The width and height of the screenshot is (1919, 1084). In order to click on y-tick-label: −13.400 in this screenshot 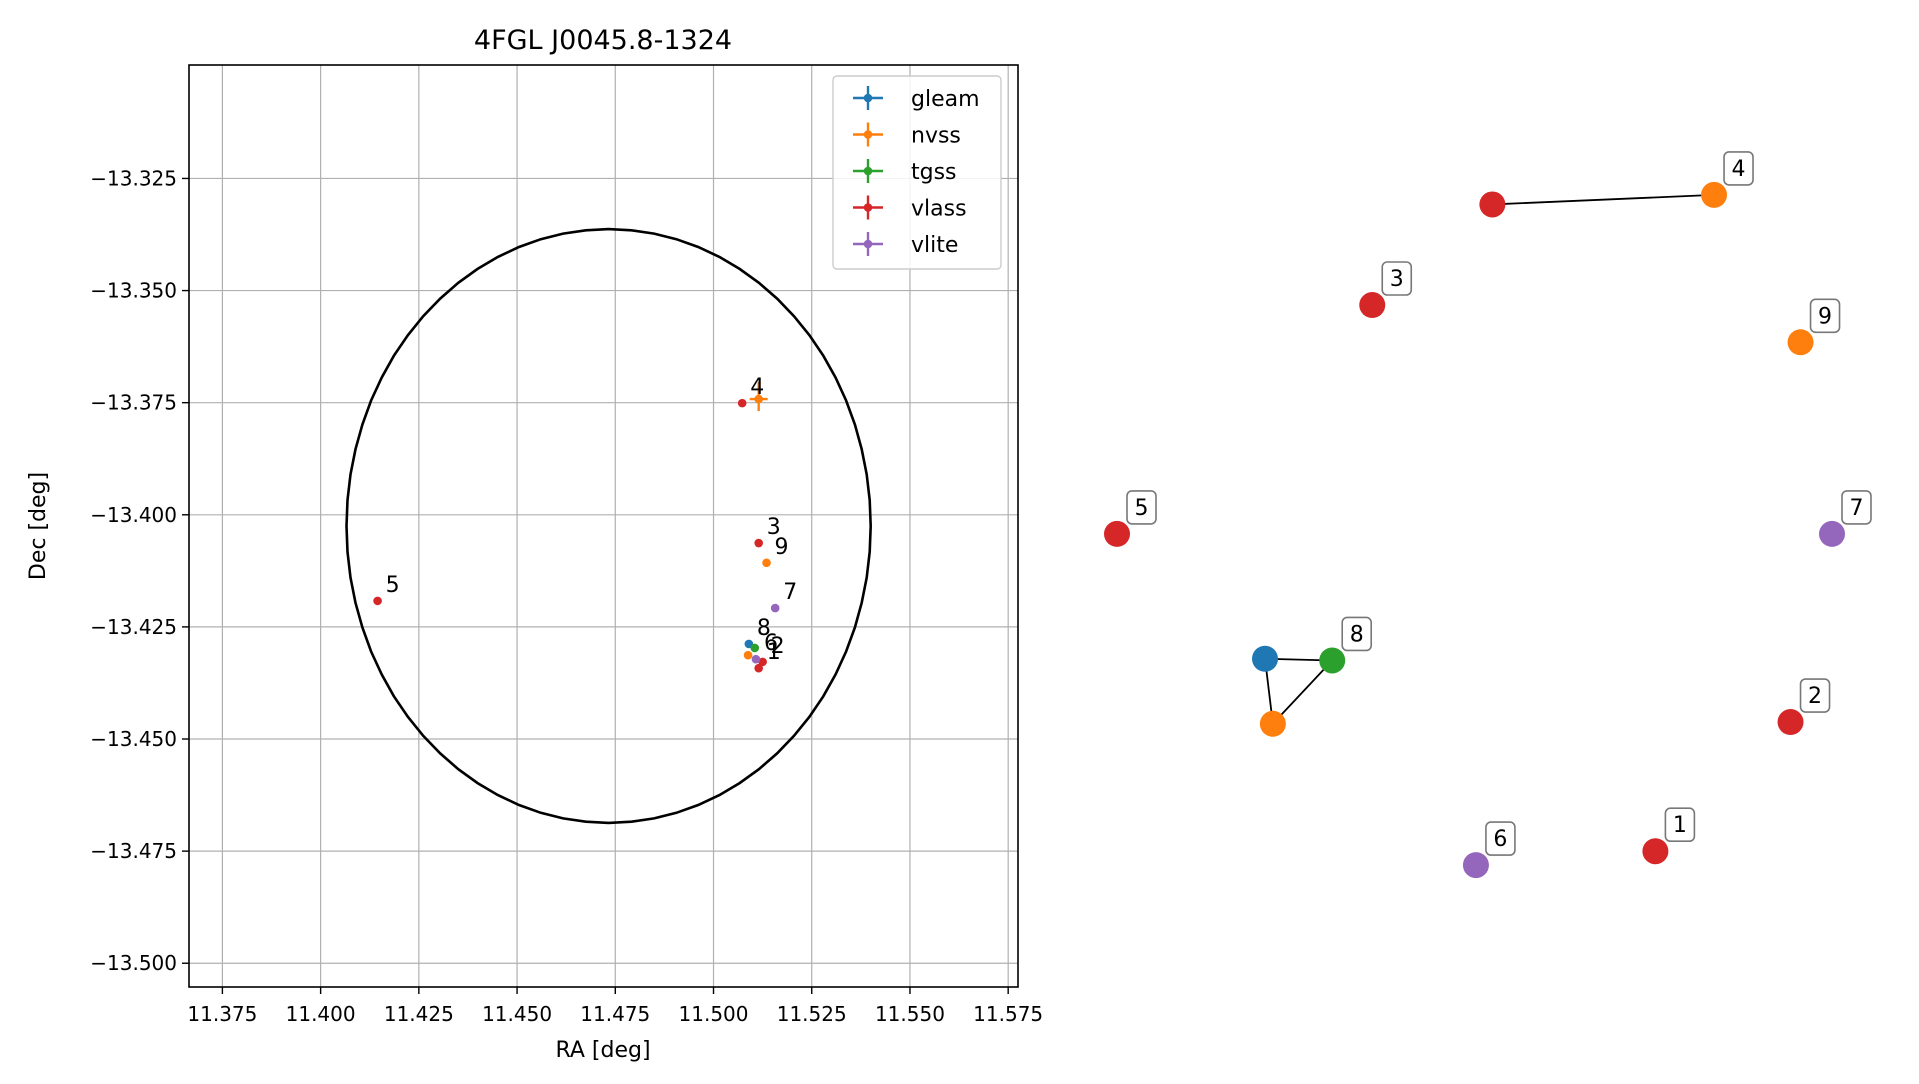, I will do `click(133, 515)`.